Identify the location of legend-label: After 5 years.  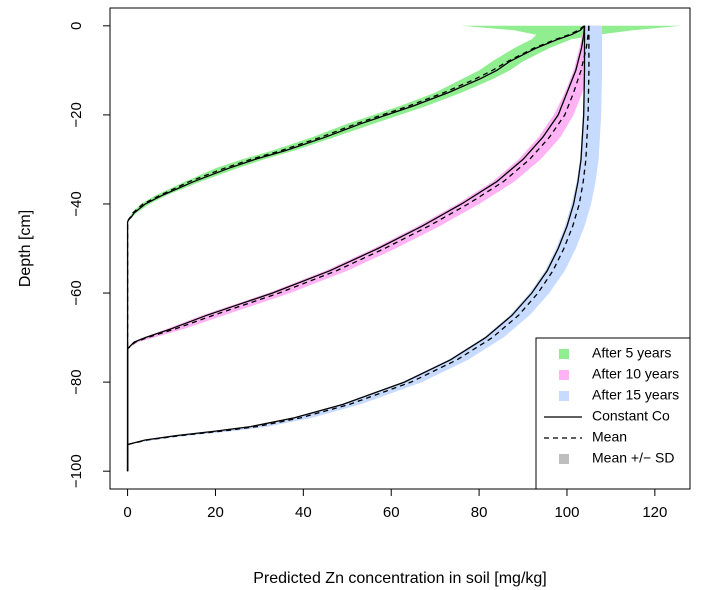
(631, 353).